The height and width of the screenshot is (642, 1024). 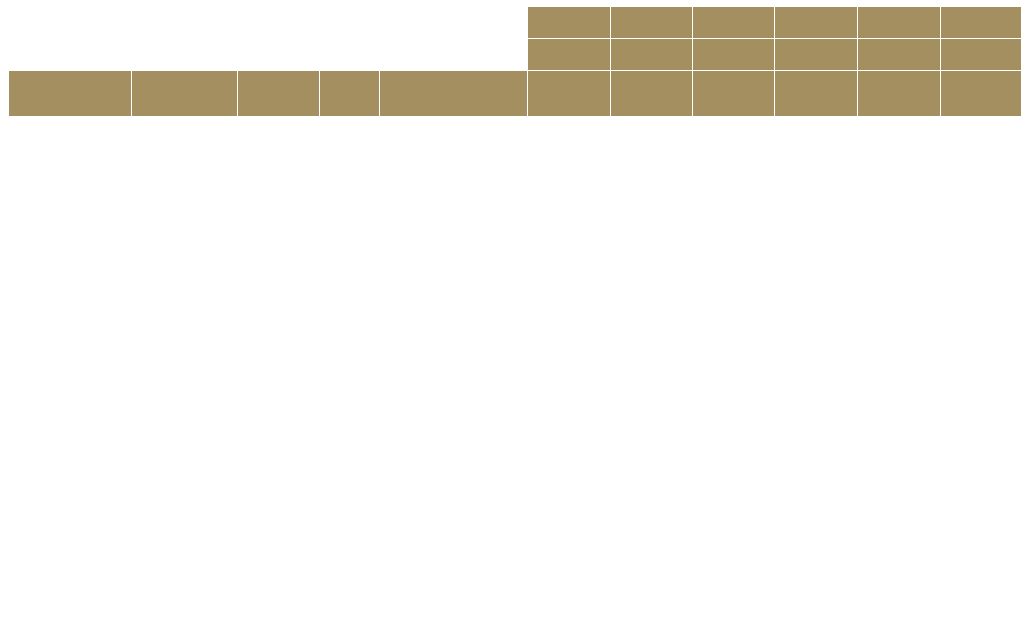 What do you see at coordinates (816, 22) in the screenshot?
I see `header-element-pb` at bounding box center [816, 22].